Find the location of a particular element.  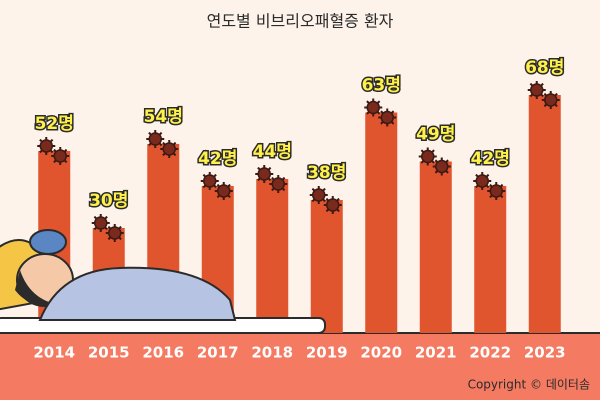

blanket is located at coordinates (137, 293).